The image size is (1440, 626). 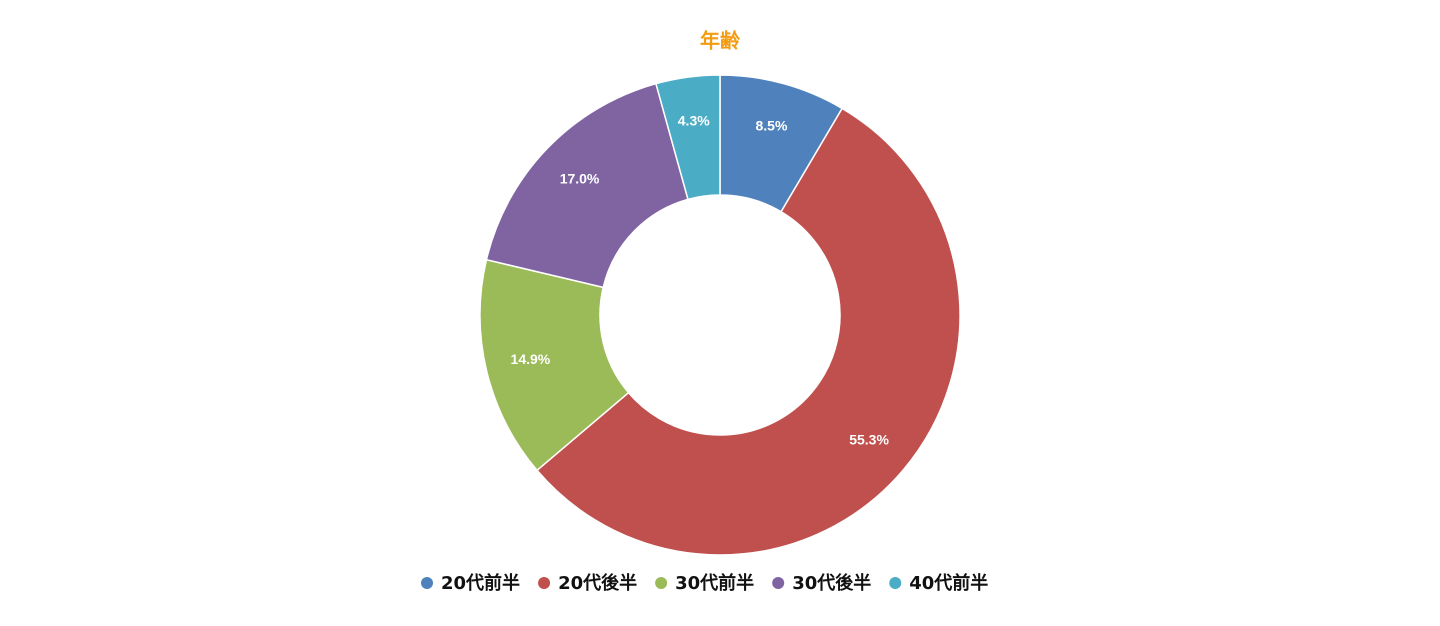 I want to click on legend-label: 40代前半, so click(x=948, y=583).